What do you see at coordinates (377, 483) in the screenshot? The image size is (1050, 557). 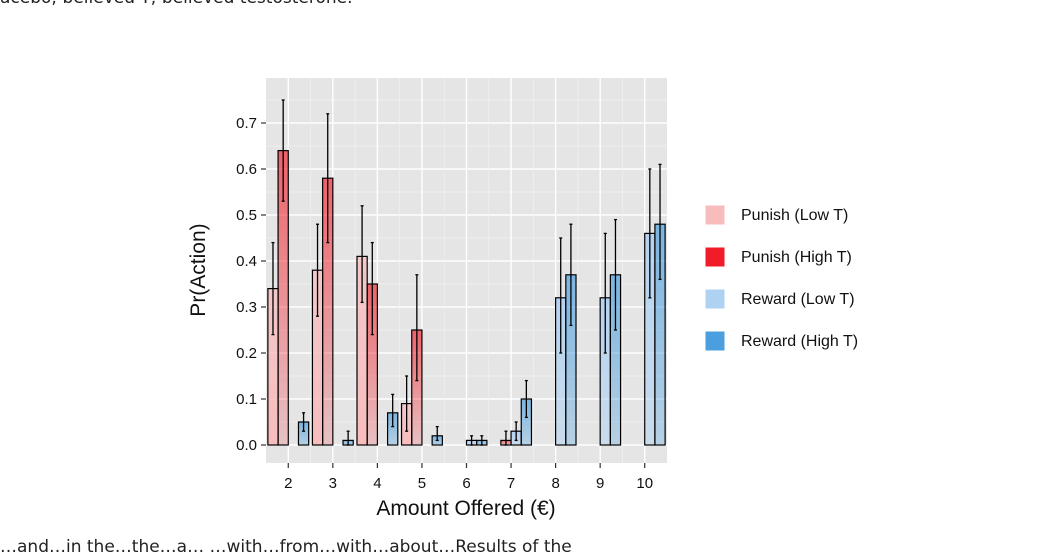 I see `x-tick-label: 4` at bounding box center [377, 483].